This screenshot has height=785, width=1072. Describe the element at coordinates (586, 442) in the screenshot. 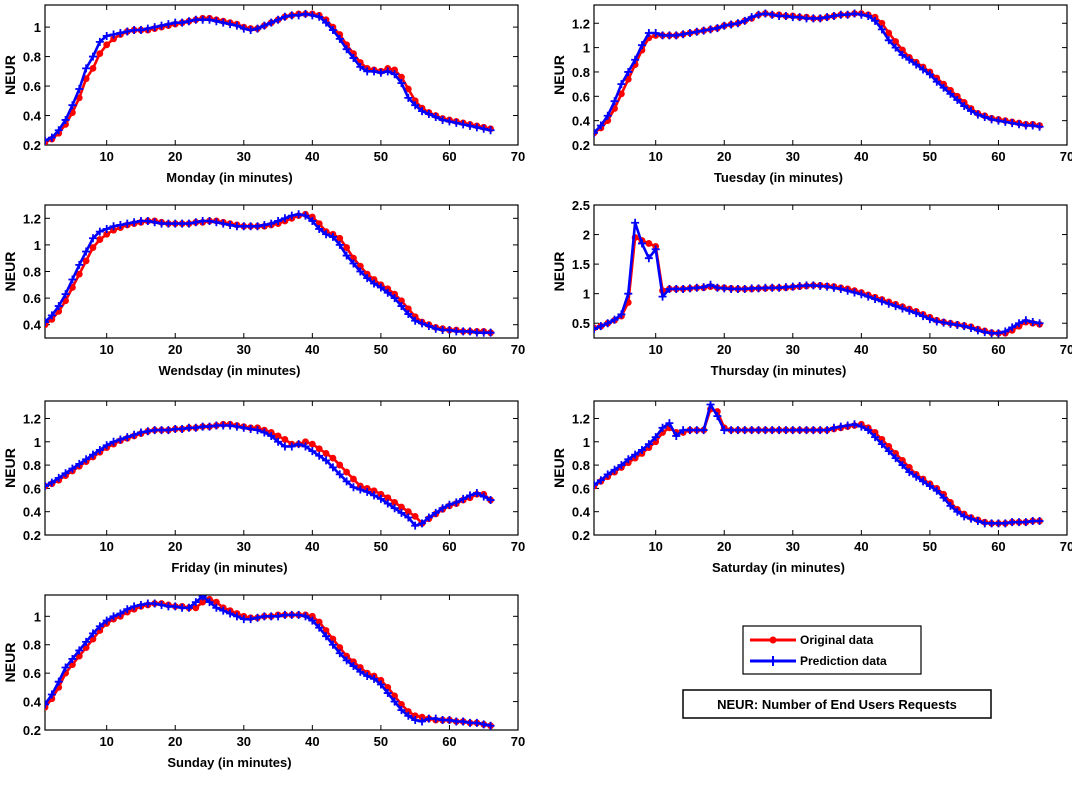

I see `y-tick-label: 1` at that location.